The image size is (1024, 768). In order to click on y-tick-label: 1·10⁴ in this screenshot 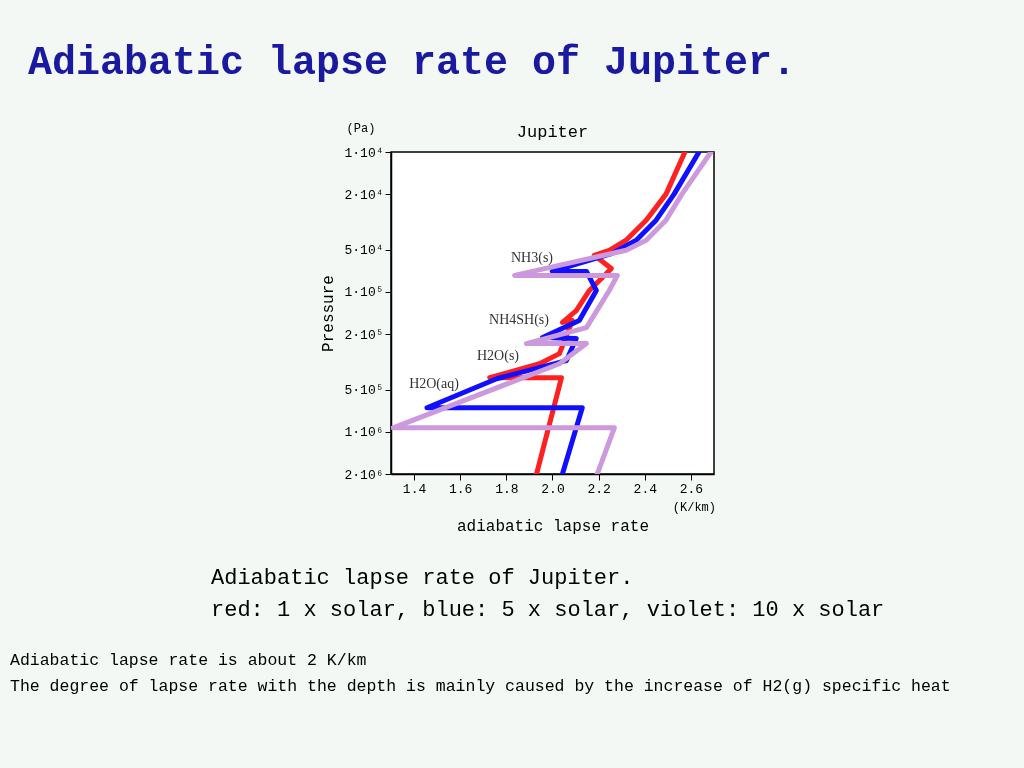, I will do `click(364, 153)`.